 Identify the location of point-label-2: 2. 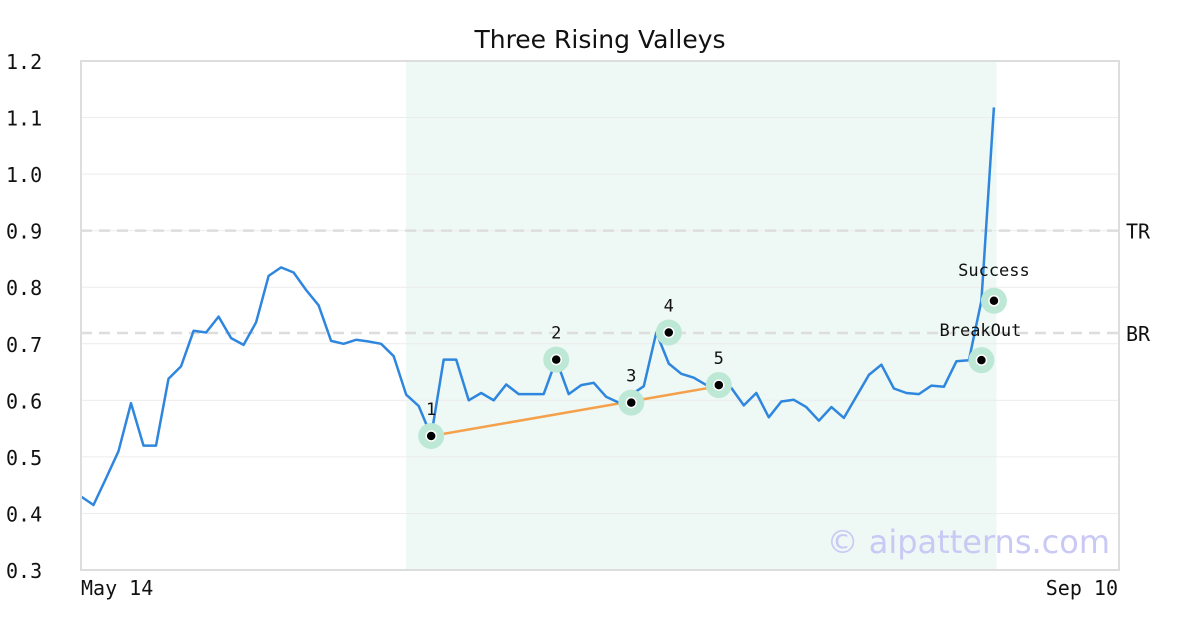
(556, 334).